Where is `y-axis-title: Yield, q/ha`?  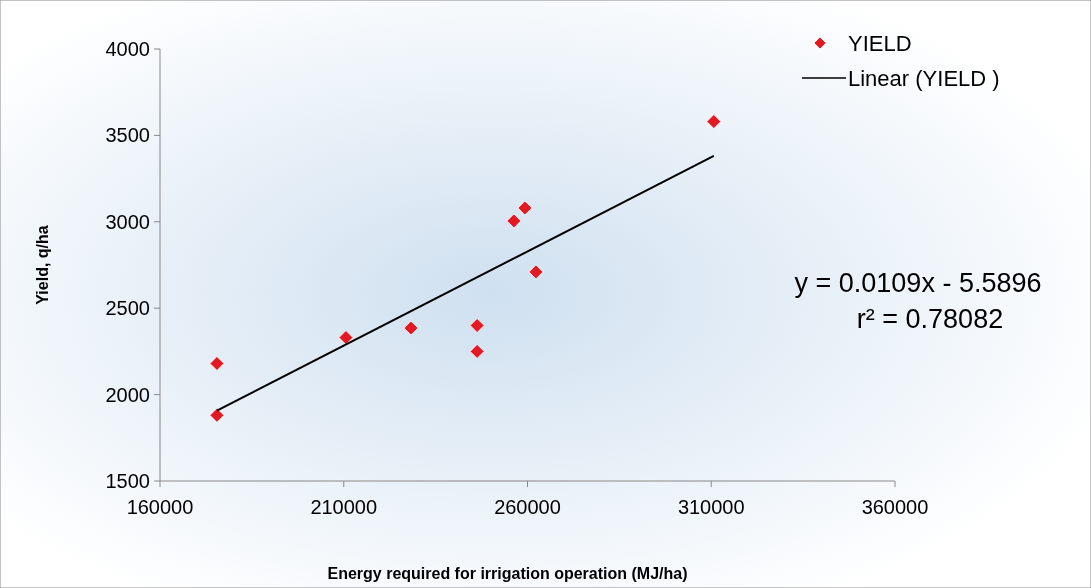 y-axis-title: Yield, q/ha is located at coordinates (42, 265).